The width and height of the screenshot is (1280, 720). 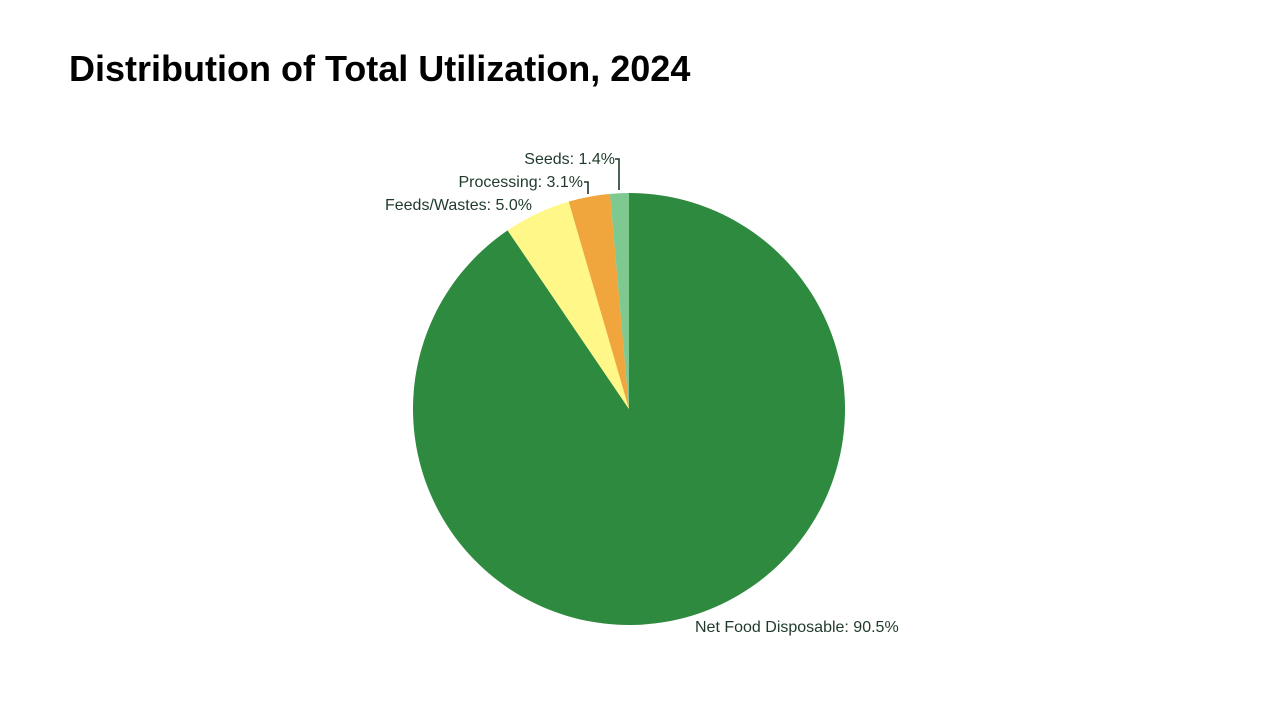 What do you see at coordinates (586, 187) in the screenshot?
I see `leader-line-processing` at bounding box center [586, 187].